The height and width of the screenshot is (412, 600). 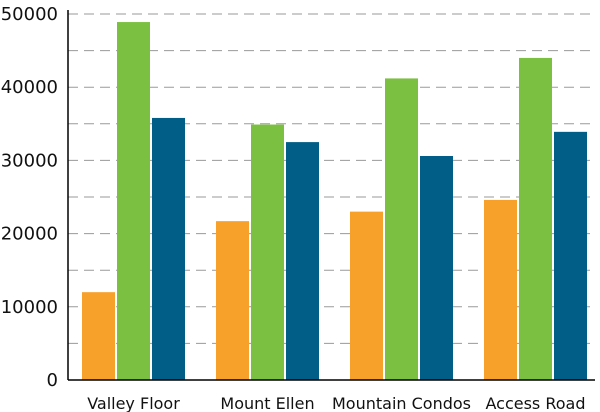 I want to click on y-tick-label: 40000, so click(x=29, y=87).